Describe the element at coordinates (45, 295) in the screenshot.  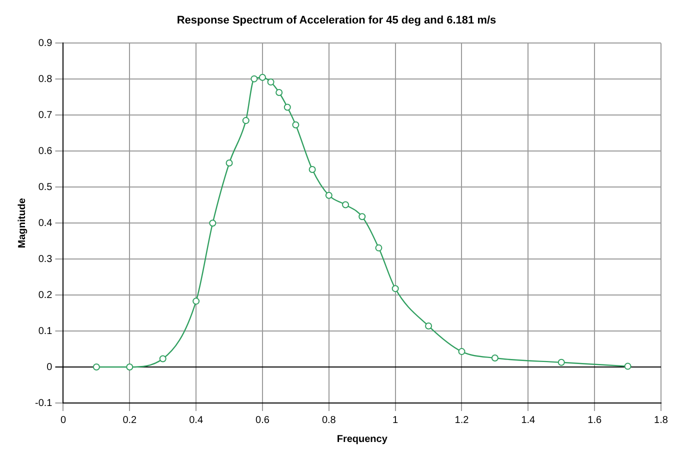
I see `y-tick-label: 0.2` at that location.